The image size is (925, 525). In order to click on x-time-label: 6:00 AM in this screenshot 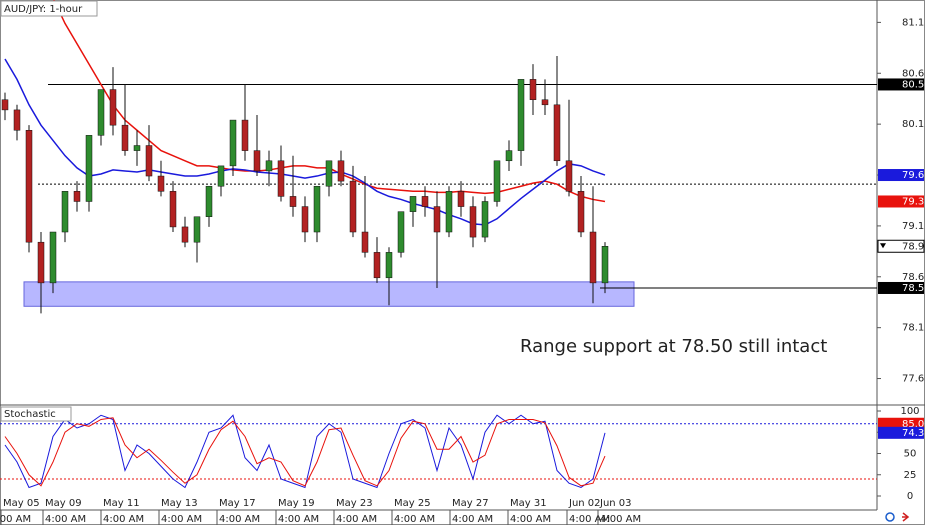, I will do `click(15, 519)`.